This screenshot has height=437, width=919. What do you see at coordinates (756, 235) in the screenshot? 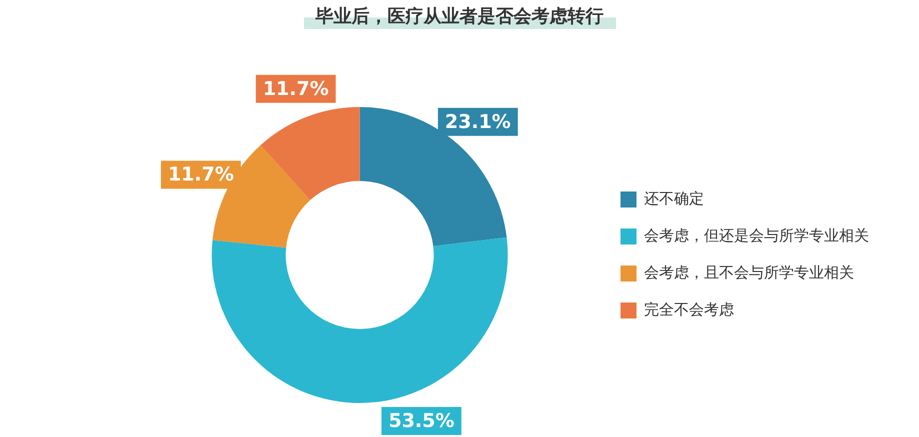
I see `legend-label: 会考虑，但还是会与所学专业相关` at bounding box center [756, 235].